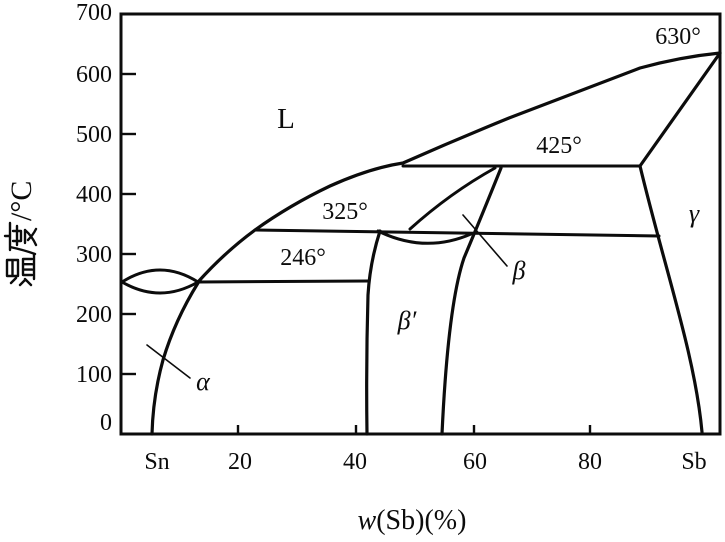 The width and height of the screenshot is (725, 542). Describe the element at coordinates (160, 276) in the screenshot. I see `alpha-liquid-lens-upper-arc` at that location.